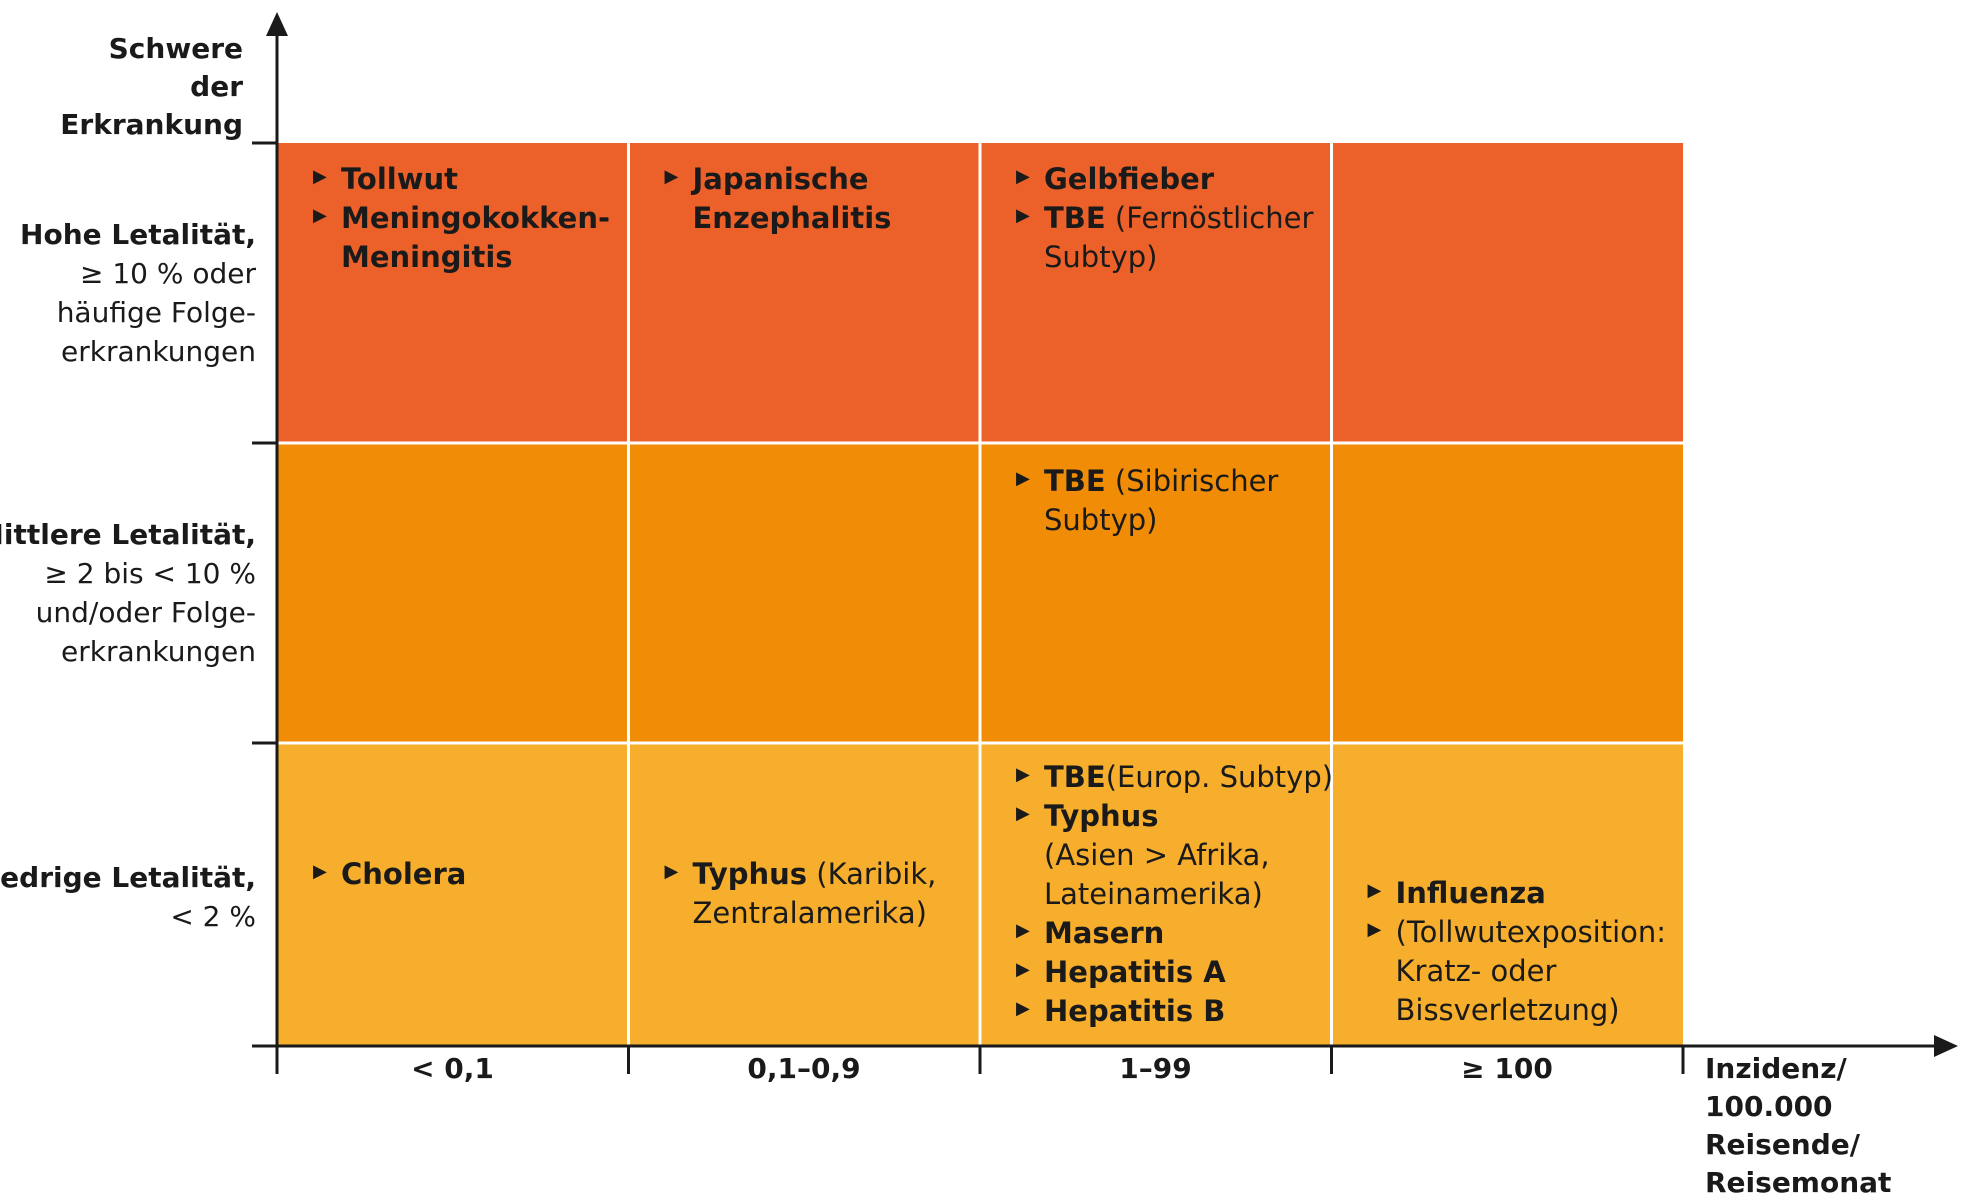 Image resolution: width=1962 pixels, height=1202 pixels. I want to click on y-axis-title-line-2: der Erkrankung, so click(151, 105).